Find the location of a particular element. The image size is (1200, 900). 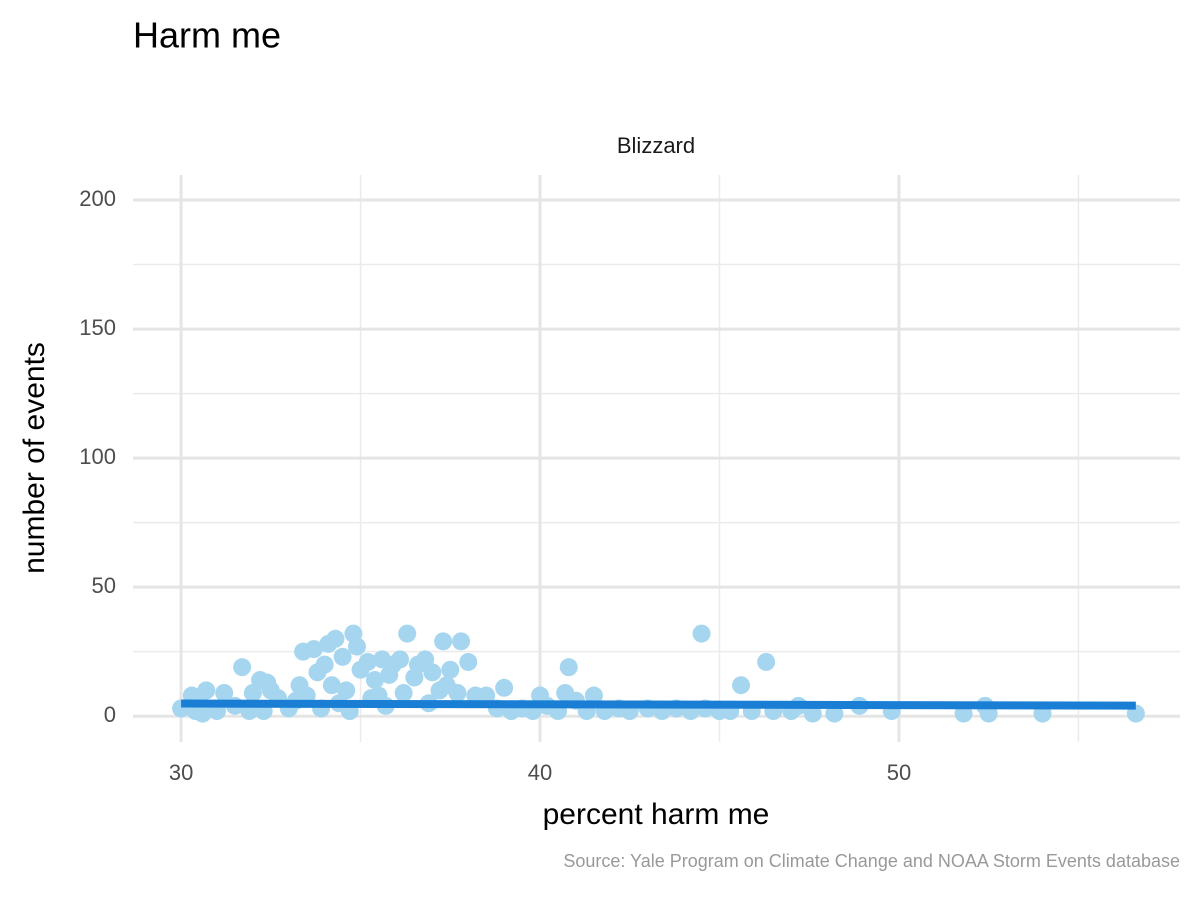

y-tick-label: 50 is located at coordinates (104, 585).